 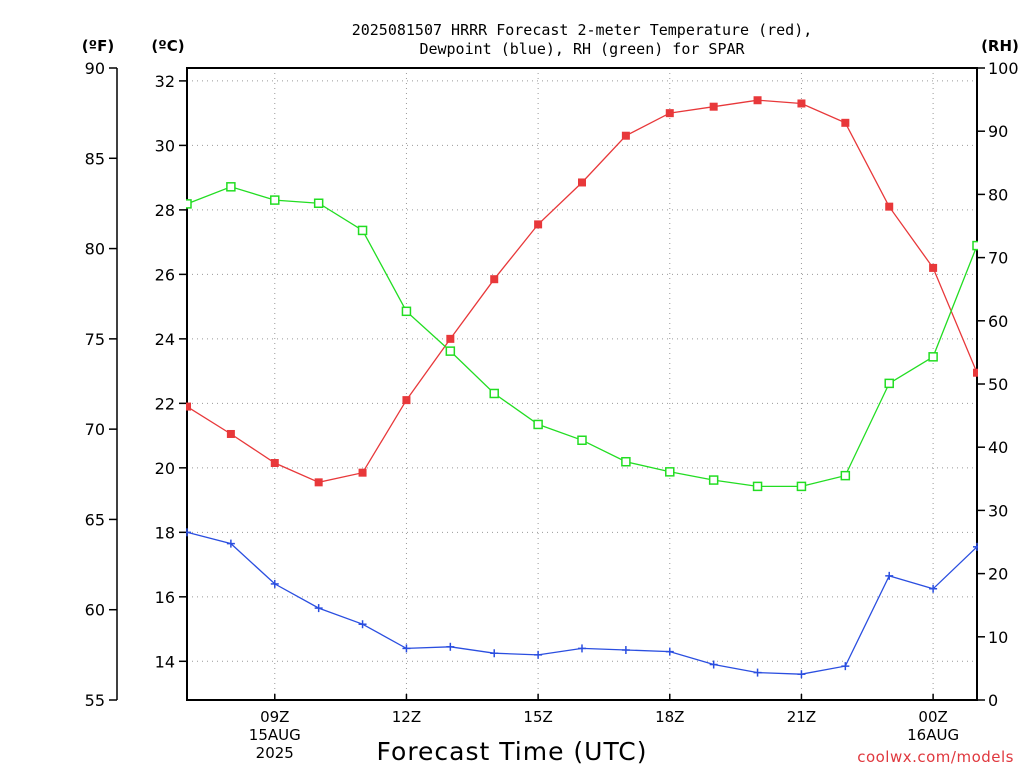 What do you see at coordinates (275, 753) in the screenshot?
I see `x-tick-label: 2025` at bounding box center [275, 753].